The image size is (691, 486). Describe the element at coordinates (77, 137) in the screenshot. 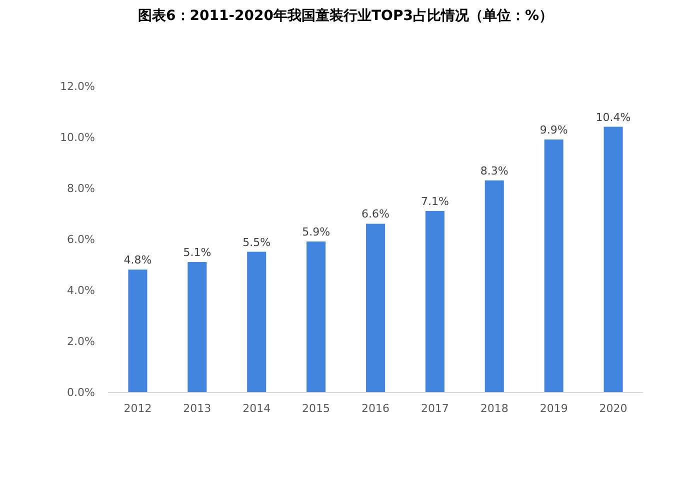

I see `y-tick-label: 10.0%` at that location.